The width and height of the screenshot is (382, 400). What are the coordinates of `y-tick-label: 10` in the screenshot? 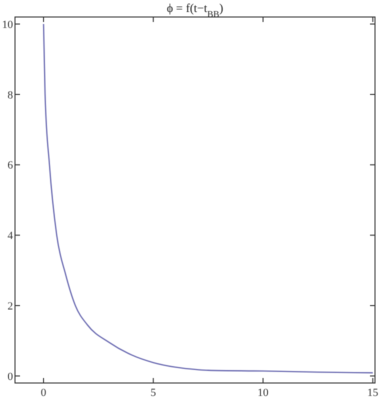 It's located at (8, 24).